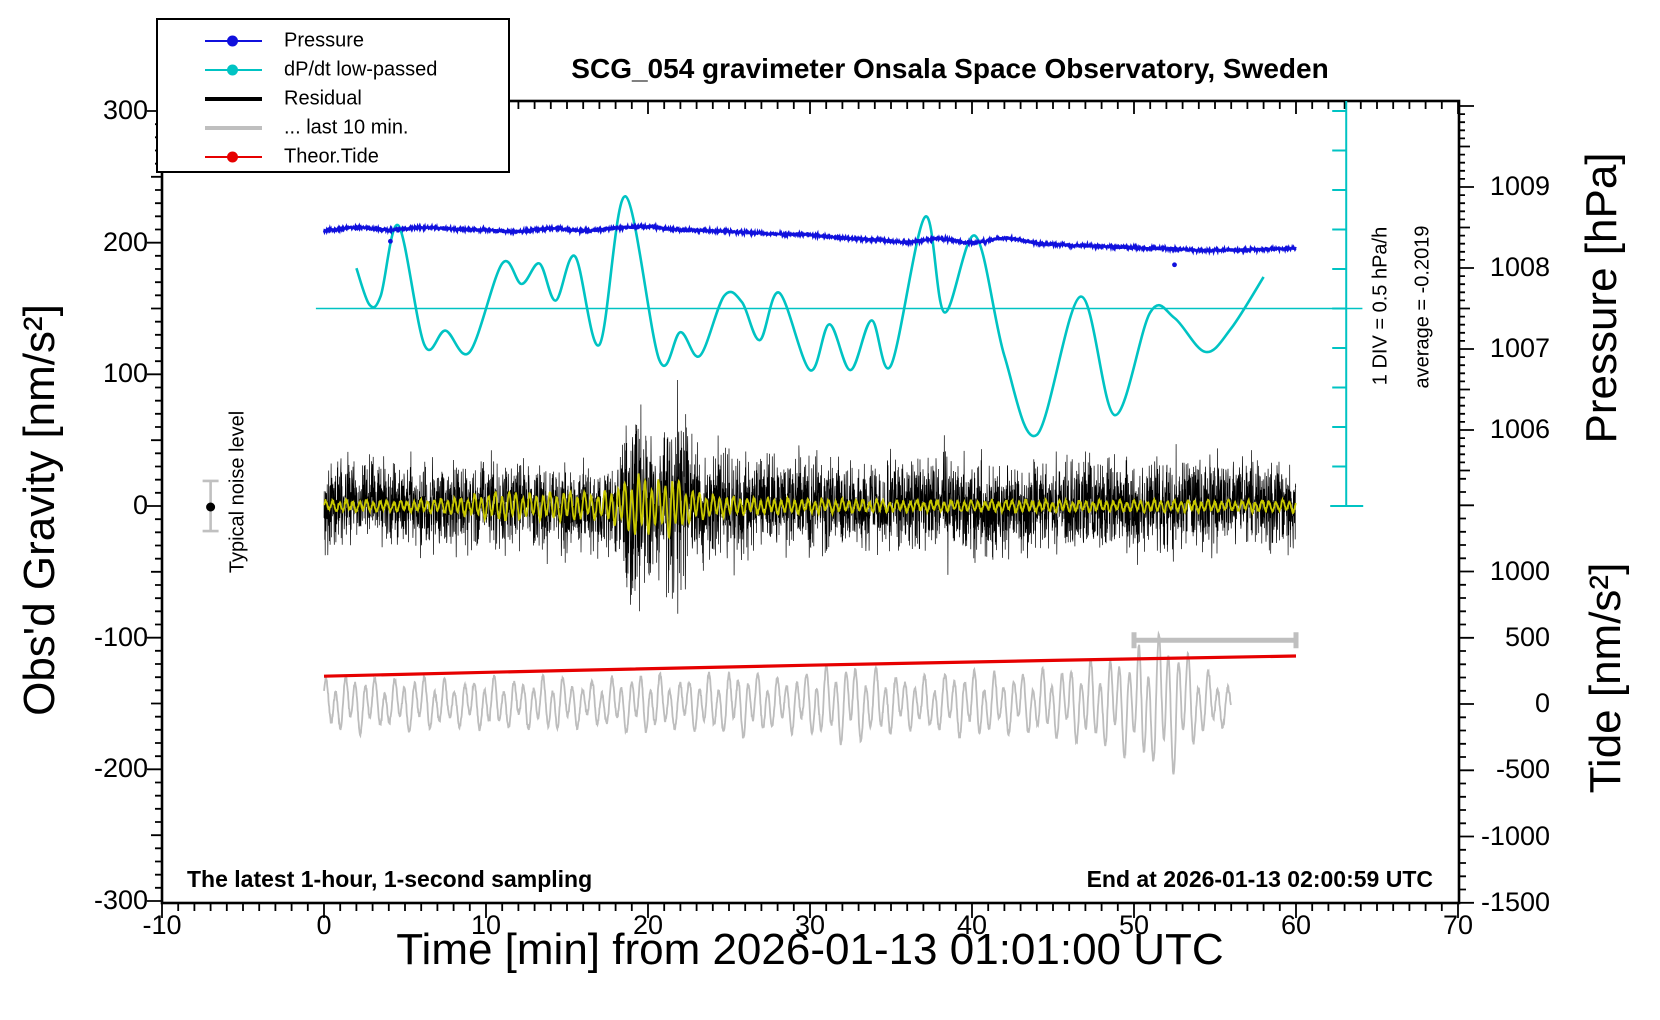 The width and height of the screenshot is (1660, 1020). I want to click on pressure-trace, so click(809, 239).